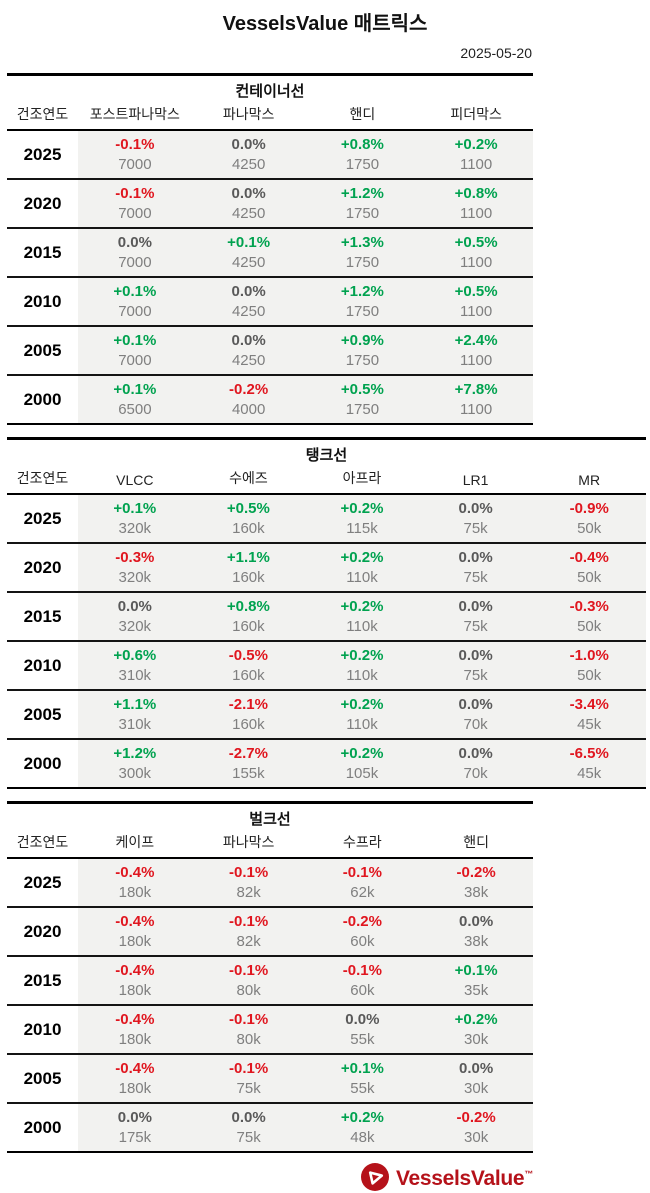 This screenshot has height=1193, width=650. Describe the element at coordinates (42, 203) in the screenshot. I see `year-cell: 2020` at that location.